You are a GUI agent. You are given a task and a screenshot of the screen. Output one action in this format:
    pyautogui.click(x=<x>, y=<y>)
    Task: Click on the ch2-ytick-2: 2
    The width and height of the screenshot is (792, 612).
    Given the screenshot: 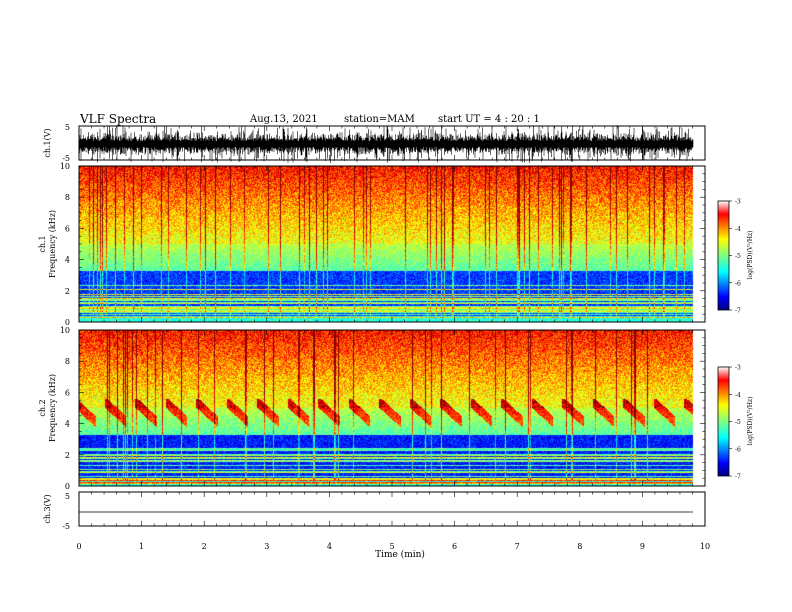 What is the action you would take?
    pyautogui.click(x=67, y=455)
    